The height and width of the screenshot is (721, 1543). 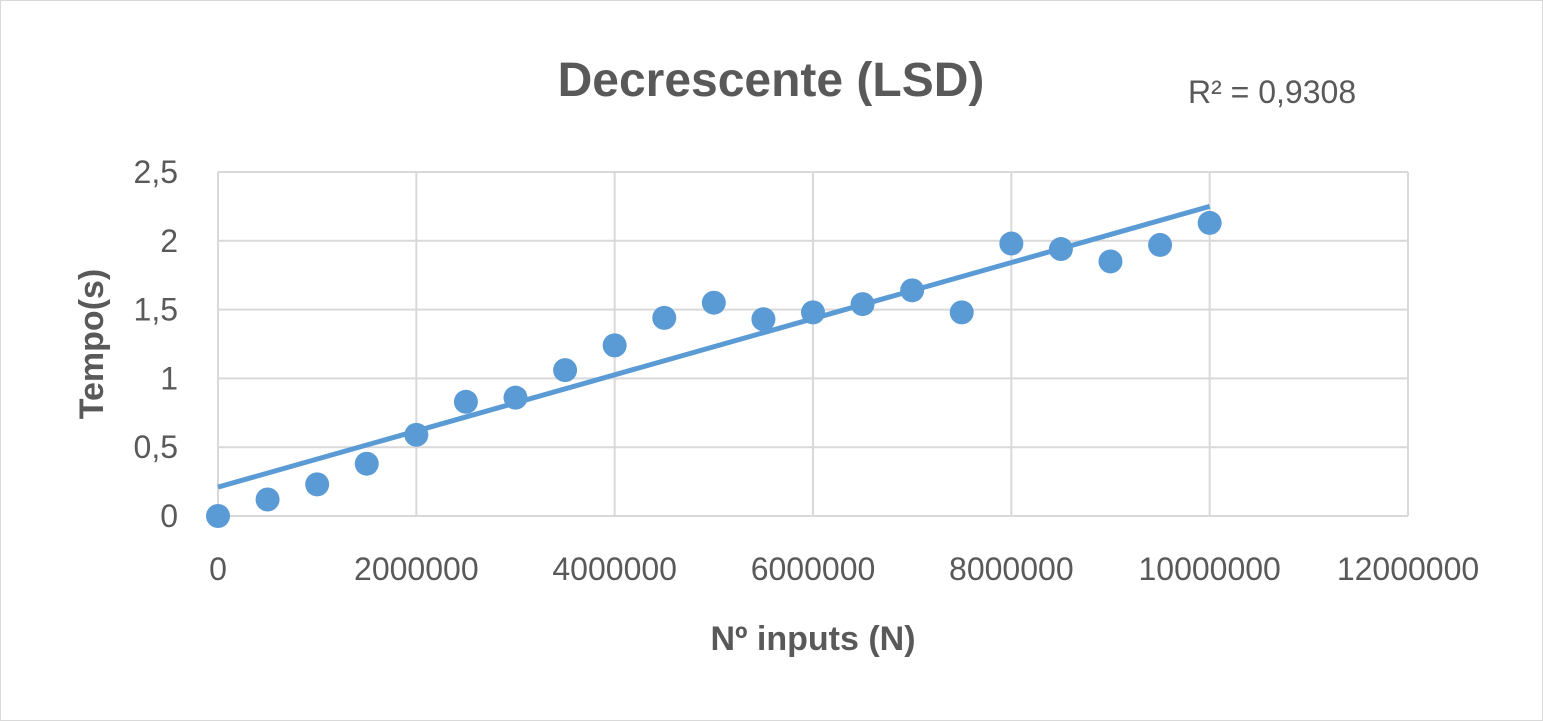 I want to click on x-axis-title: Nº inputs (N), so click(x=812, y=639).